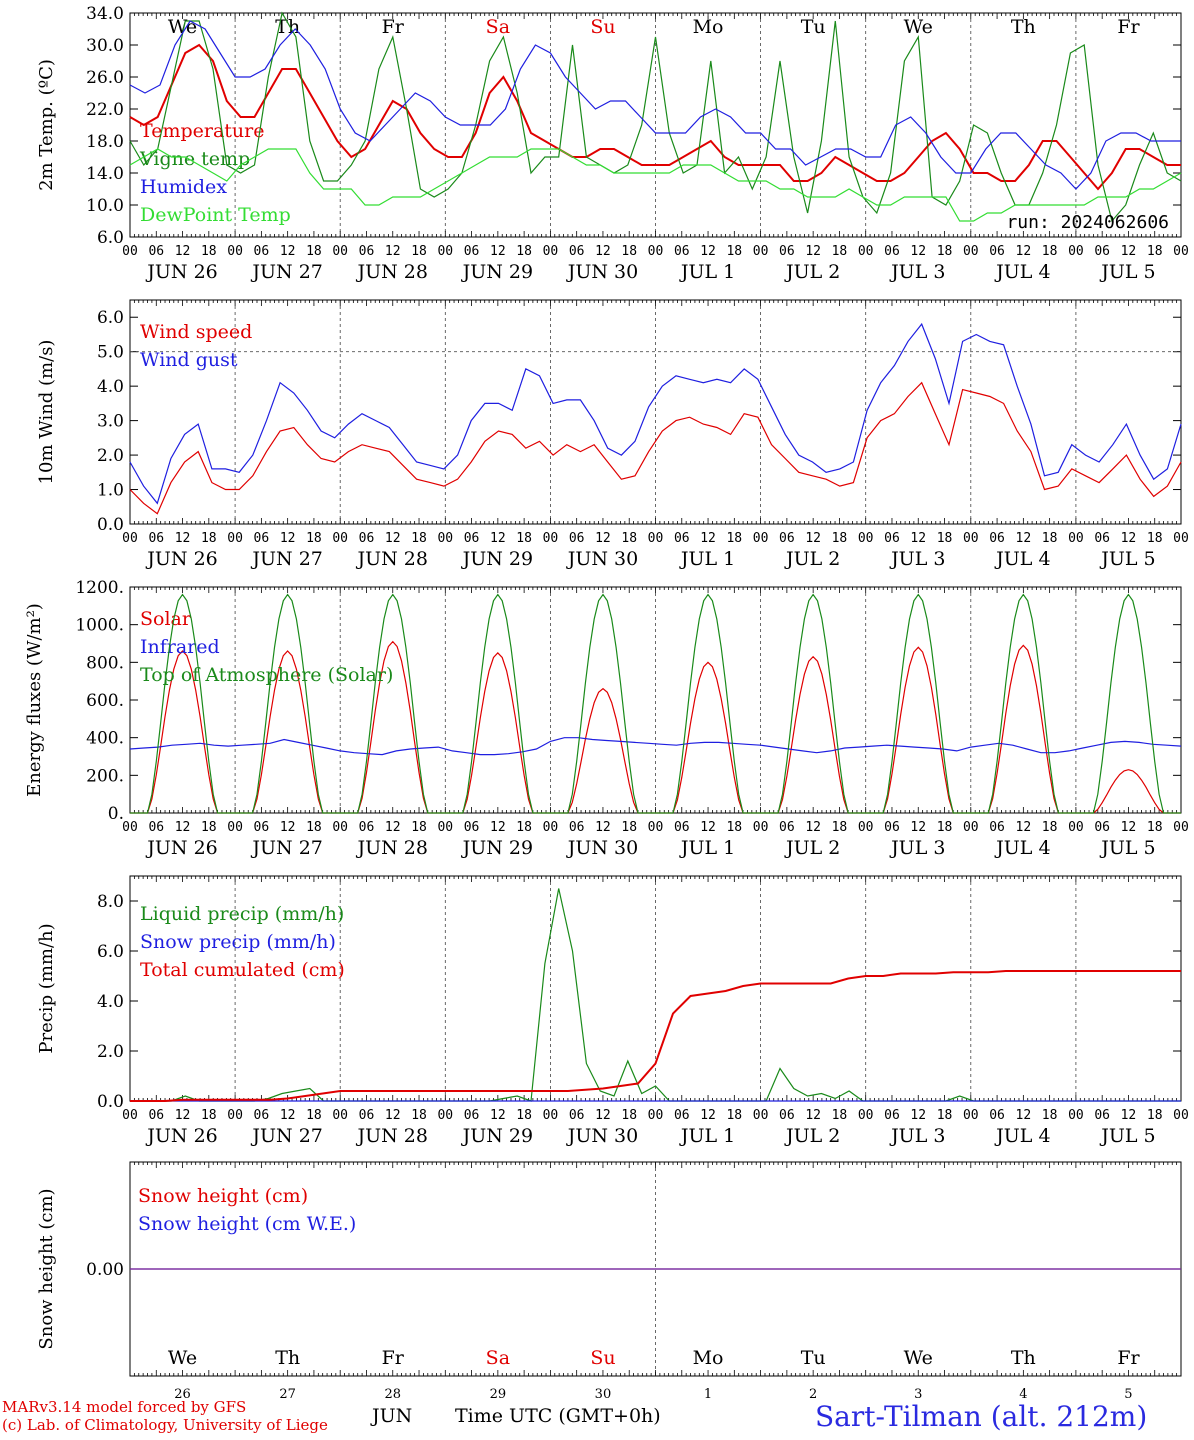 The height and width of the screenshot is (1440, 1194). Describe the element at coordinates (1023, 1394) in the screenshot. I see `day-number-label: 4` at that location.